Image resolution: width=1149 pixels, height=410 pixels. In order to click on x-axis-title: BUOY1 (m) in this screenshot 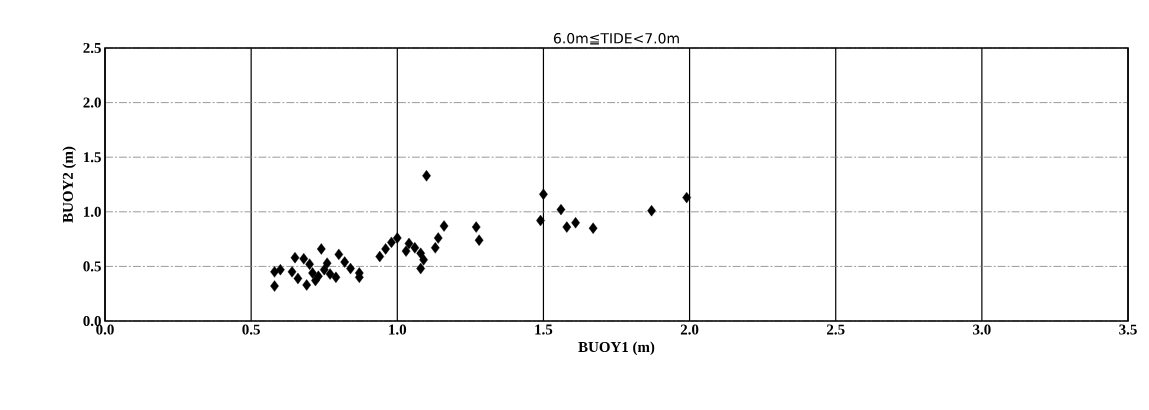, I will do `click(616, 348)`.